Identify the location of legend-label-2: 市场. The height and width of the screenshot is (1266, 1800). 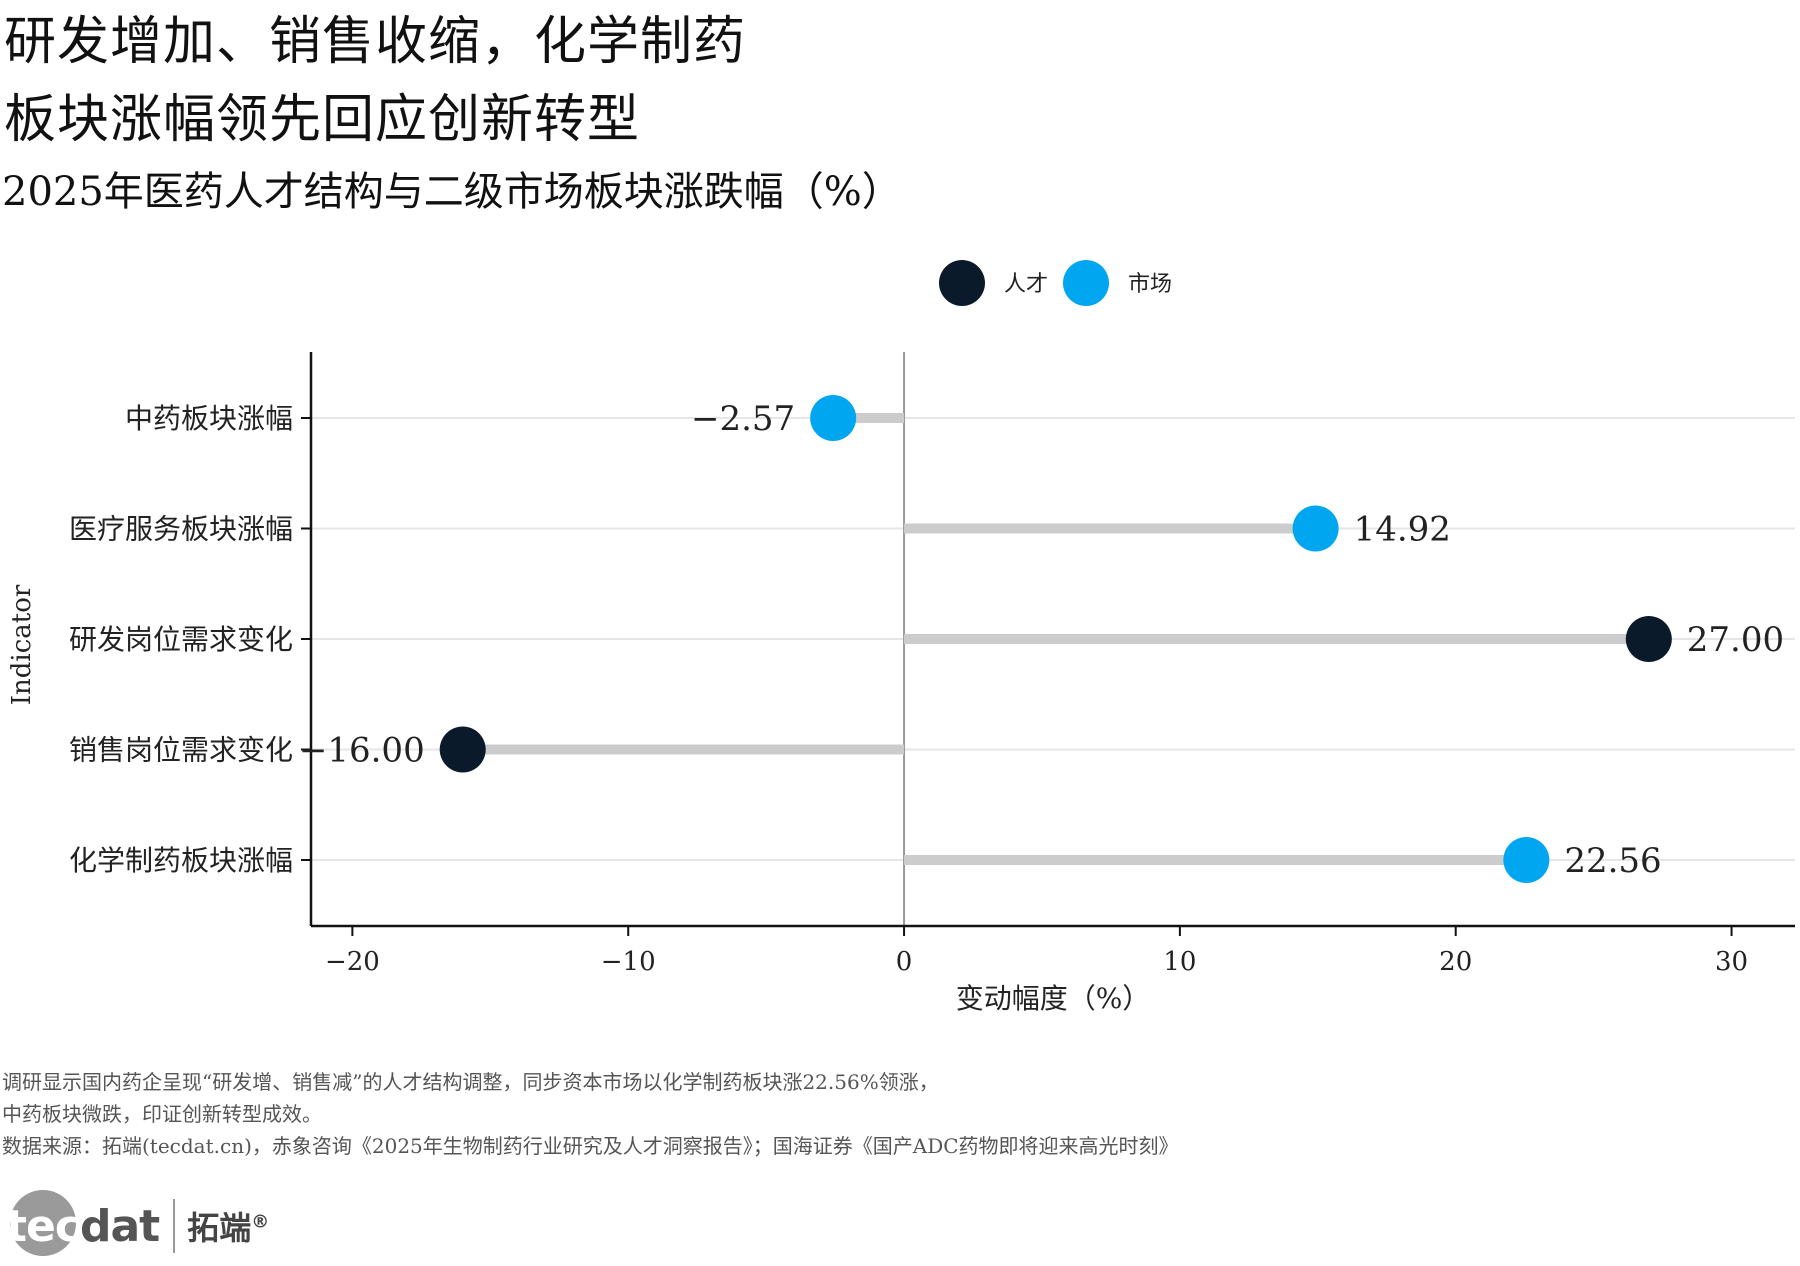
(1150, 284).